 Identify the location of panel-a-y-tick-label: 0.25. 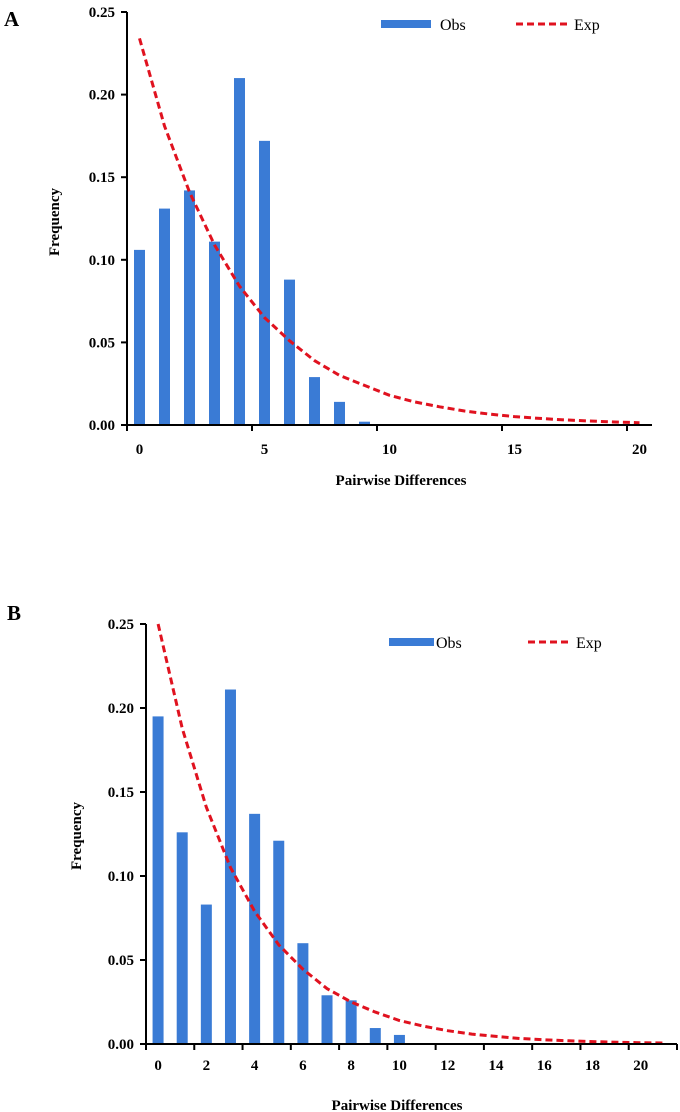
(102, 13).